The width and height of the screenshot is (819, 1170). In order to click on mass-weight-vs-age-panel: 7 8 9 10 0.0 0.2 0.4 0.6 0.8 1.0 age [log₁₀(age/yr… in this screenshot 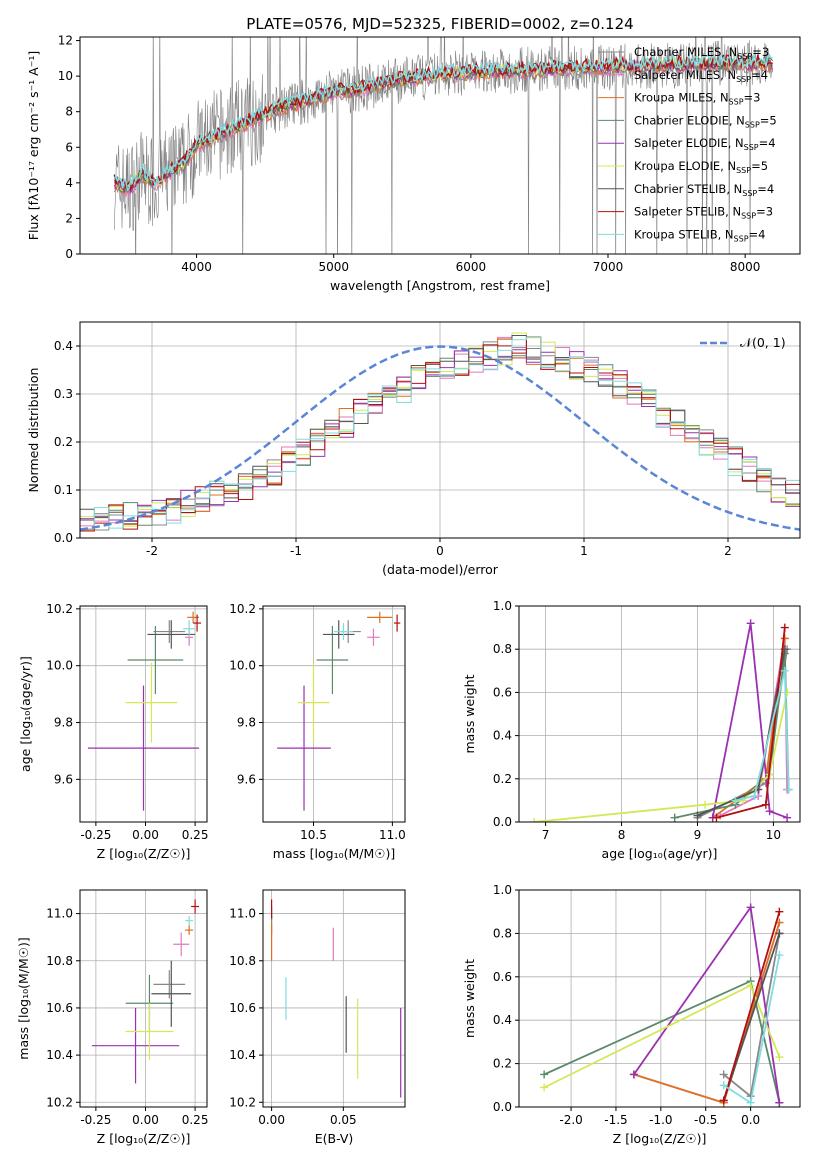, I will do `click(631, 730)`.